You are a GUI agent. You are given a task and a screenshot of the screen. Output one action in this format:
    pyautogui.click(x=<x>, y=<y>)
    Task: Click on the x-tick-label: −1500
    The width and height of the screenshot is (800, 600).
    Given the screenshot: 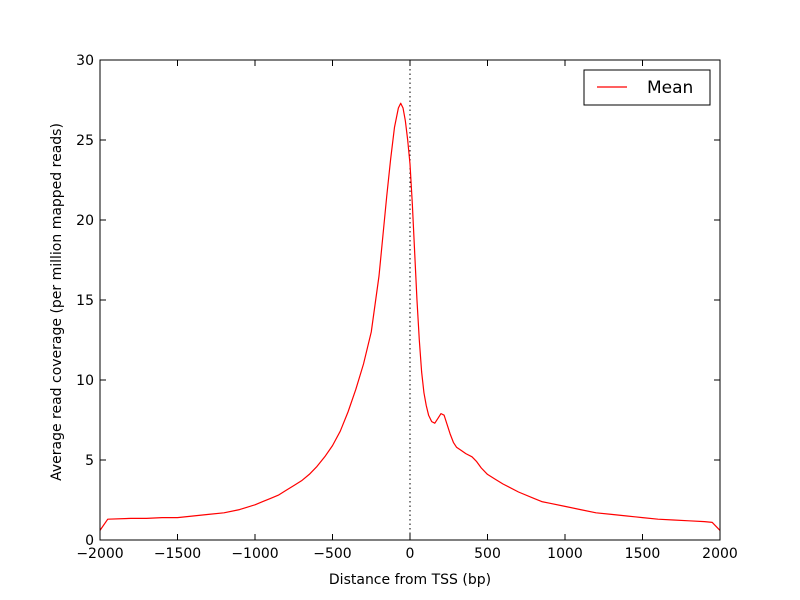 What is the action you would take?
    pyautogui.click(x=177, y=554)
    